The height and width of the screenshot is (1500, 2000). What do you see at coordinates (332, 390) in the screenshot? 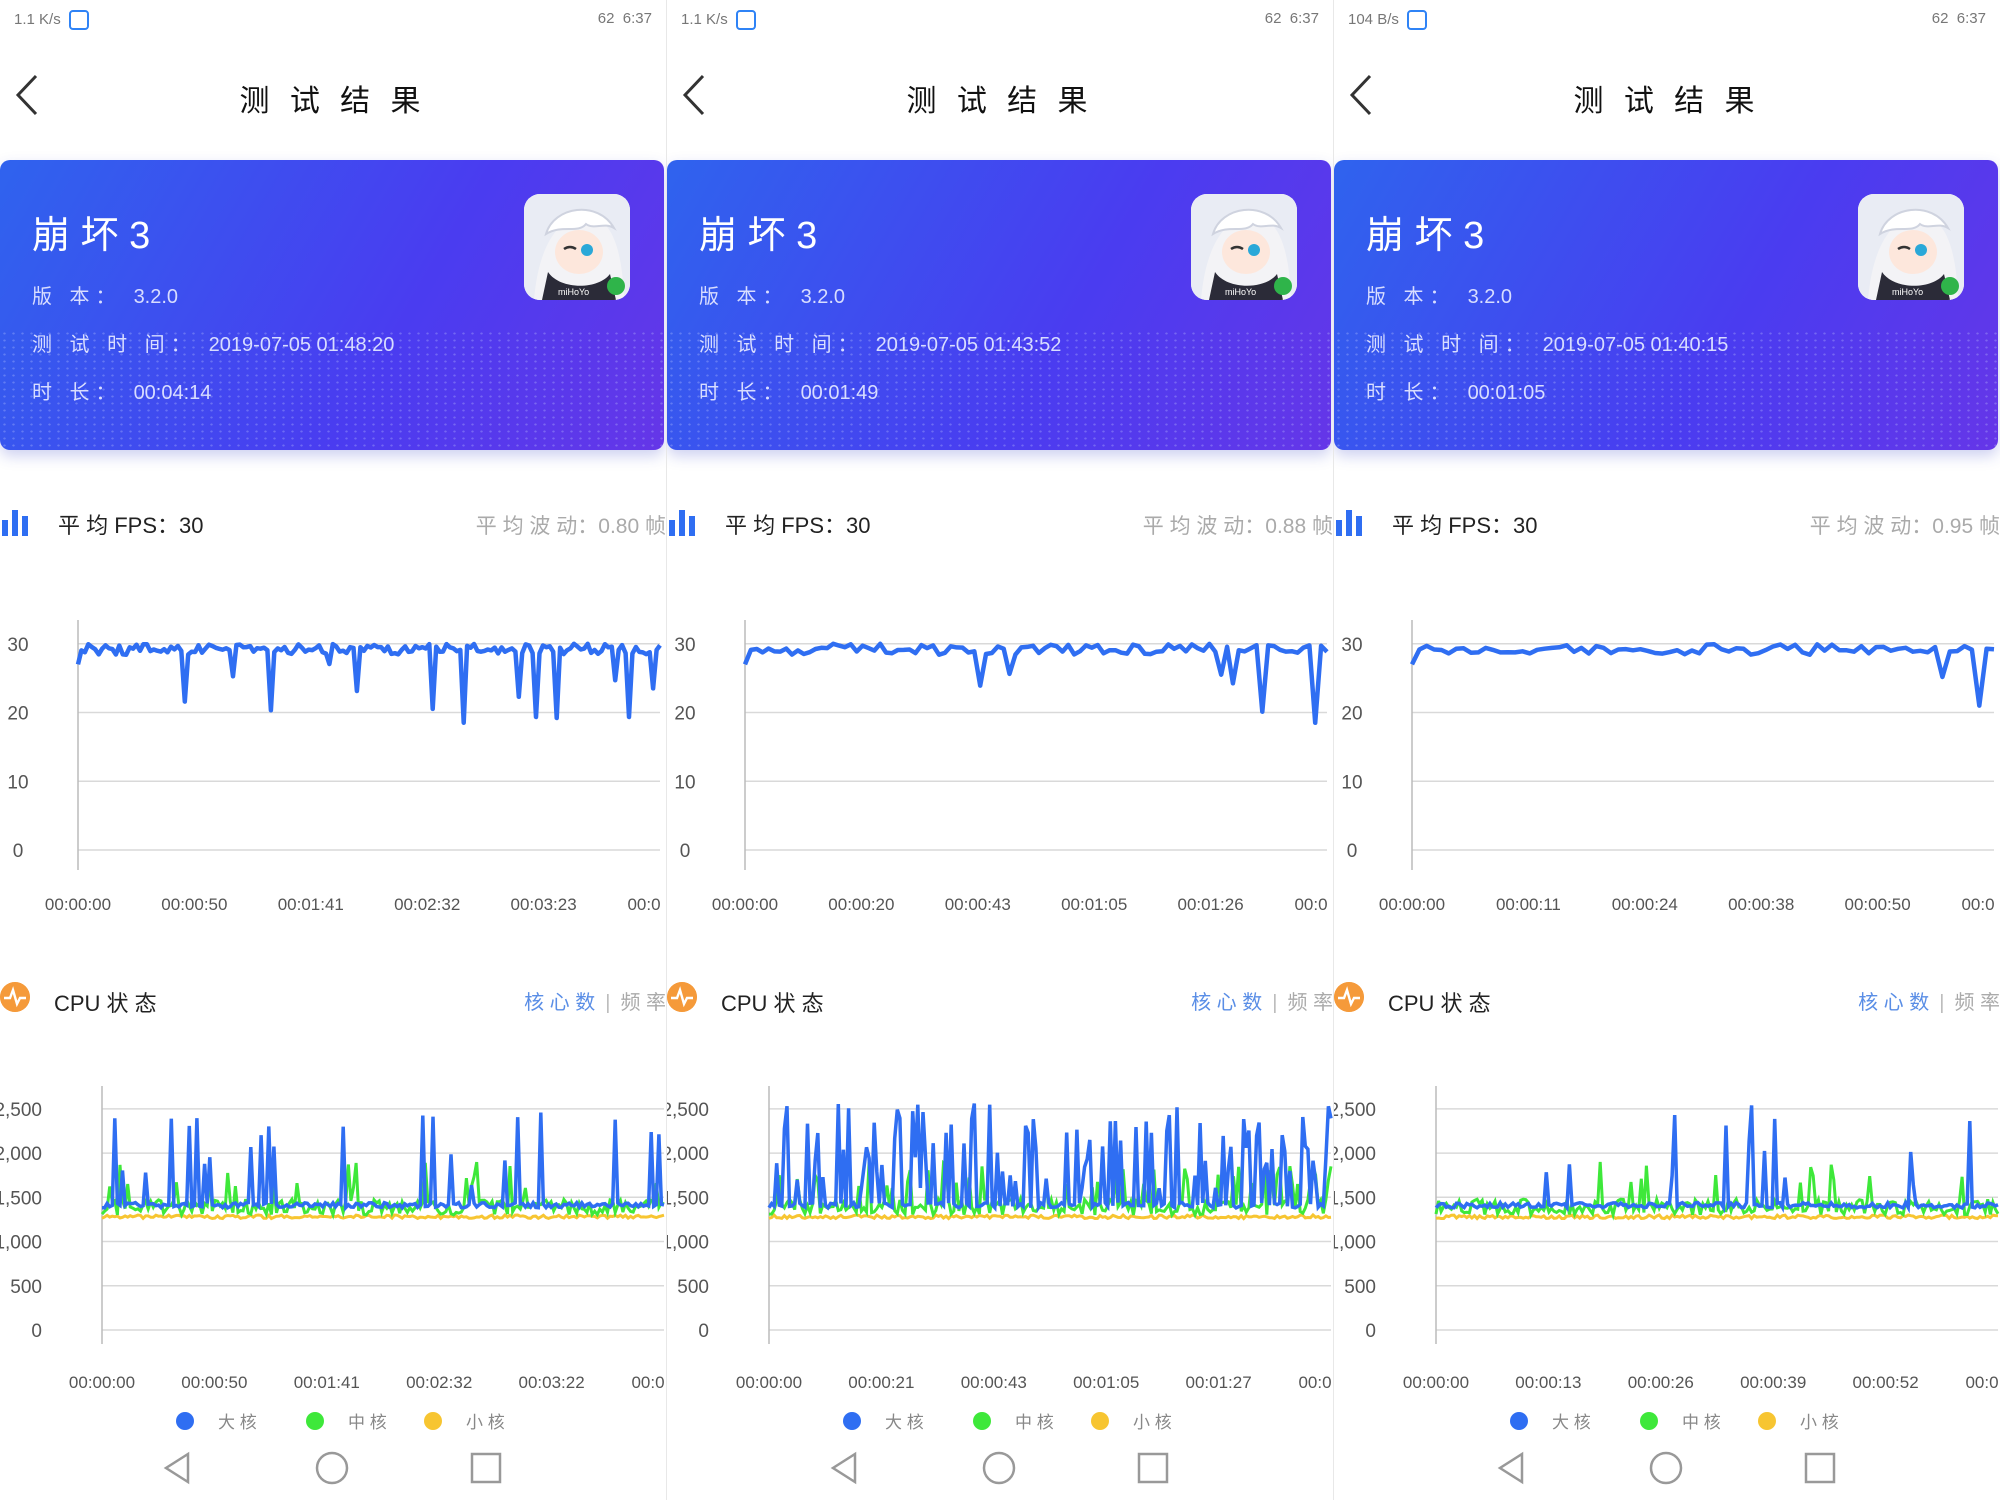
I see `card-pattern` at bounding box center [332, 390].